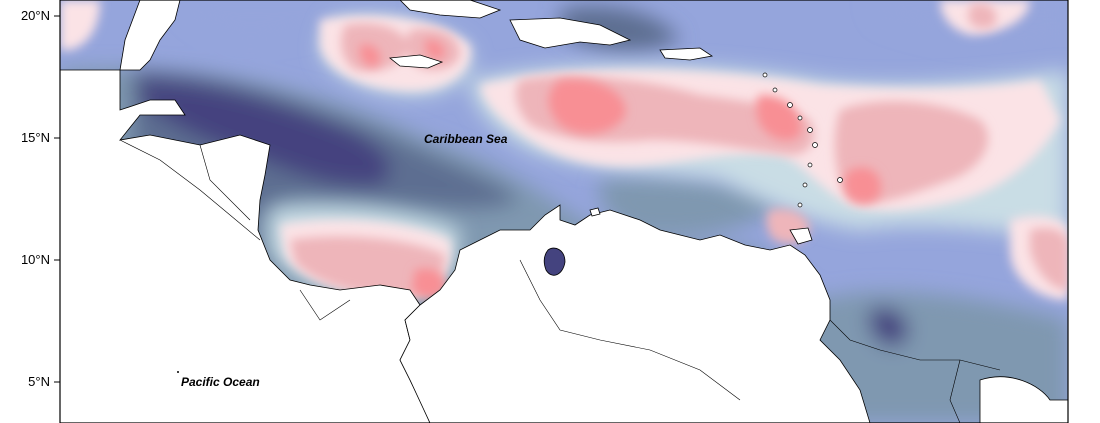 This screenshot has width=1100, height=423. What do you see at coordinates (40, 198) in the screenshot?
I see `lat-axis: 20°N 15°N 10°N 5°N` at bounding box center [40, 198].